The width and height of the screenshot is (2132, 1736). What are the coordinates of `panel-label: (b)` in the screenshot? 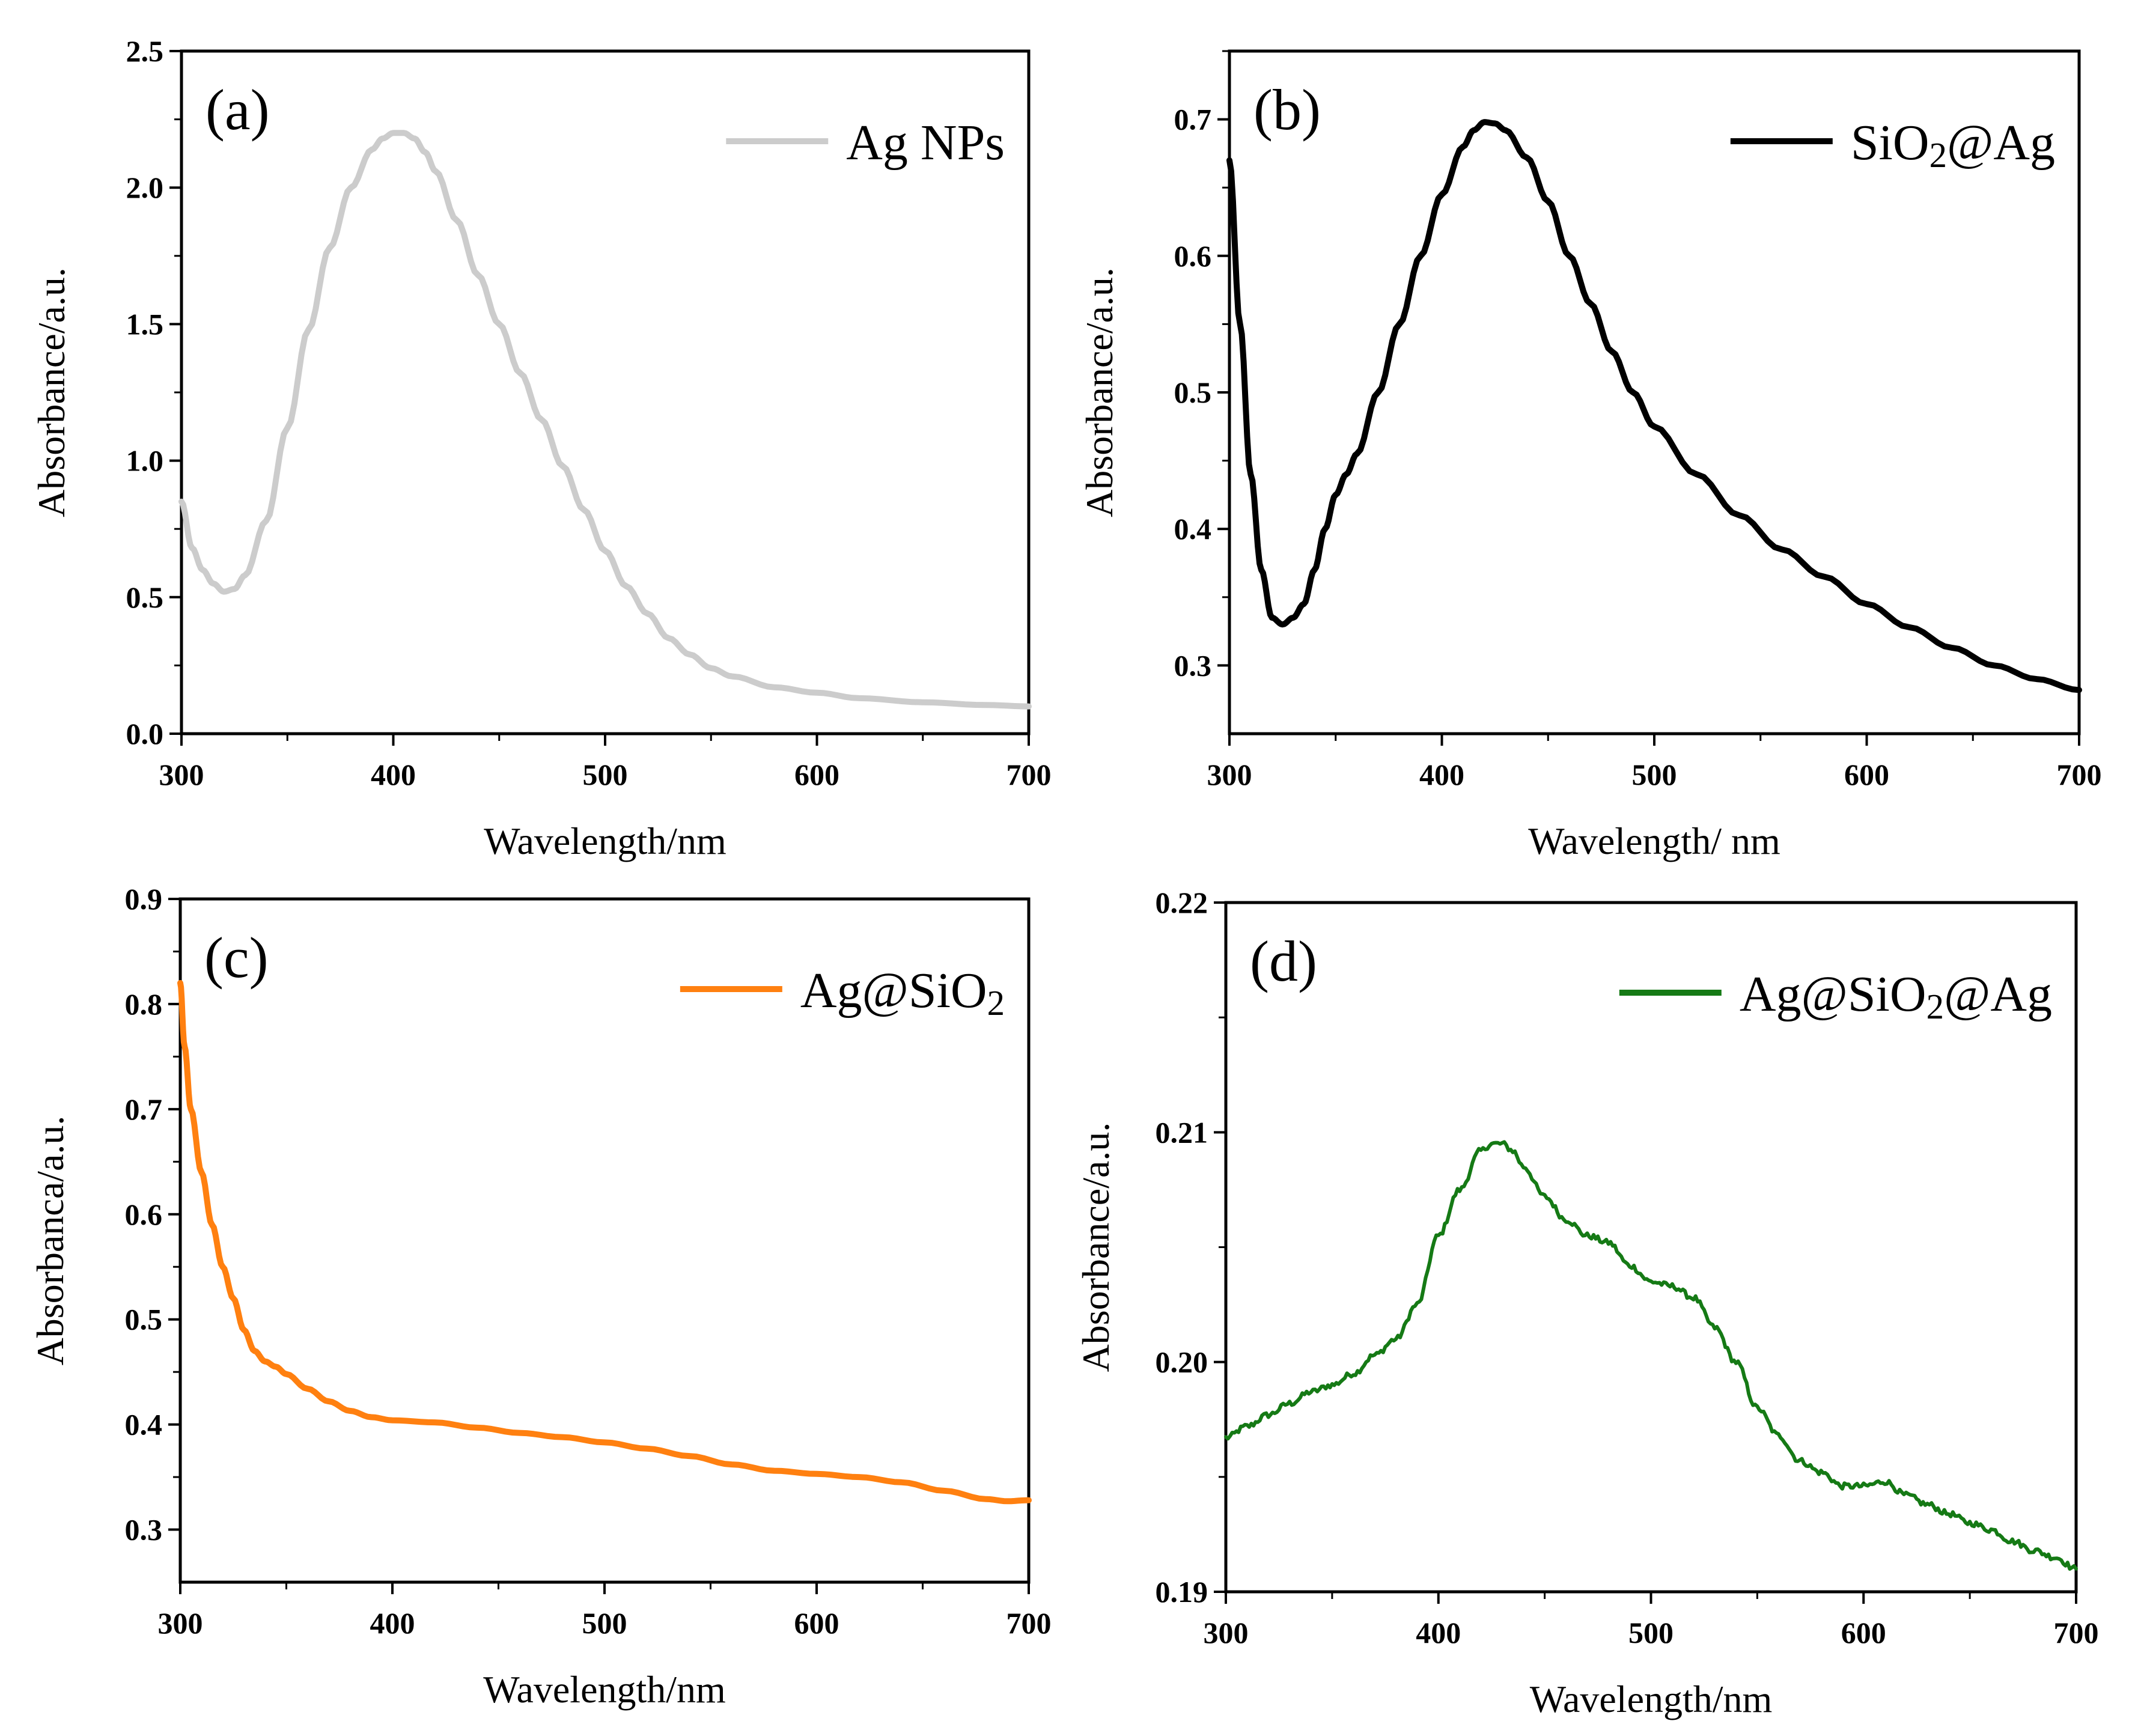 It's located at (1287, 110).